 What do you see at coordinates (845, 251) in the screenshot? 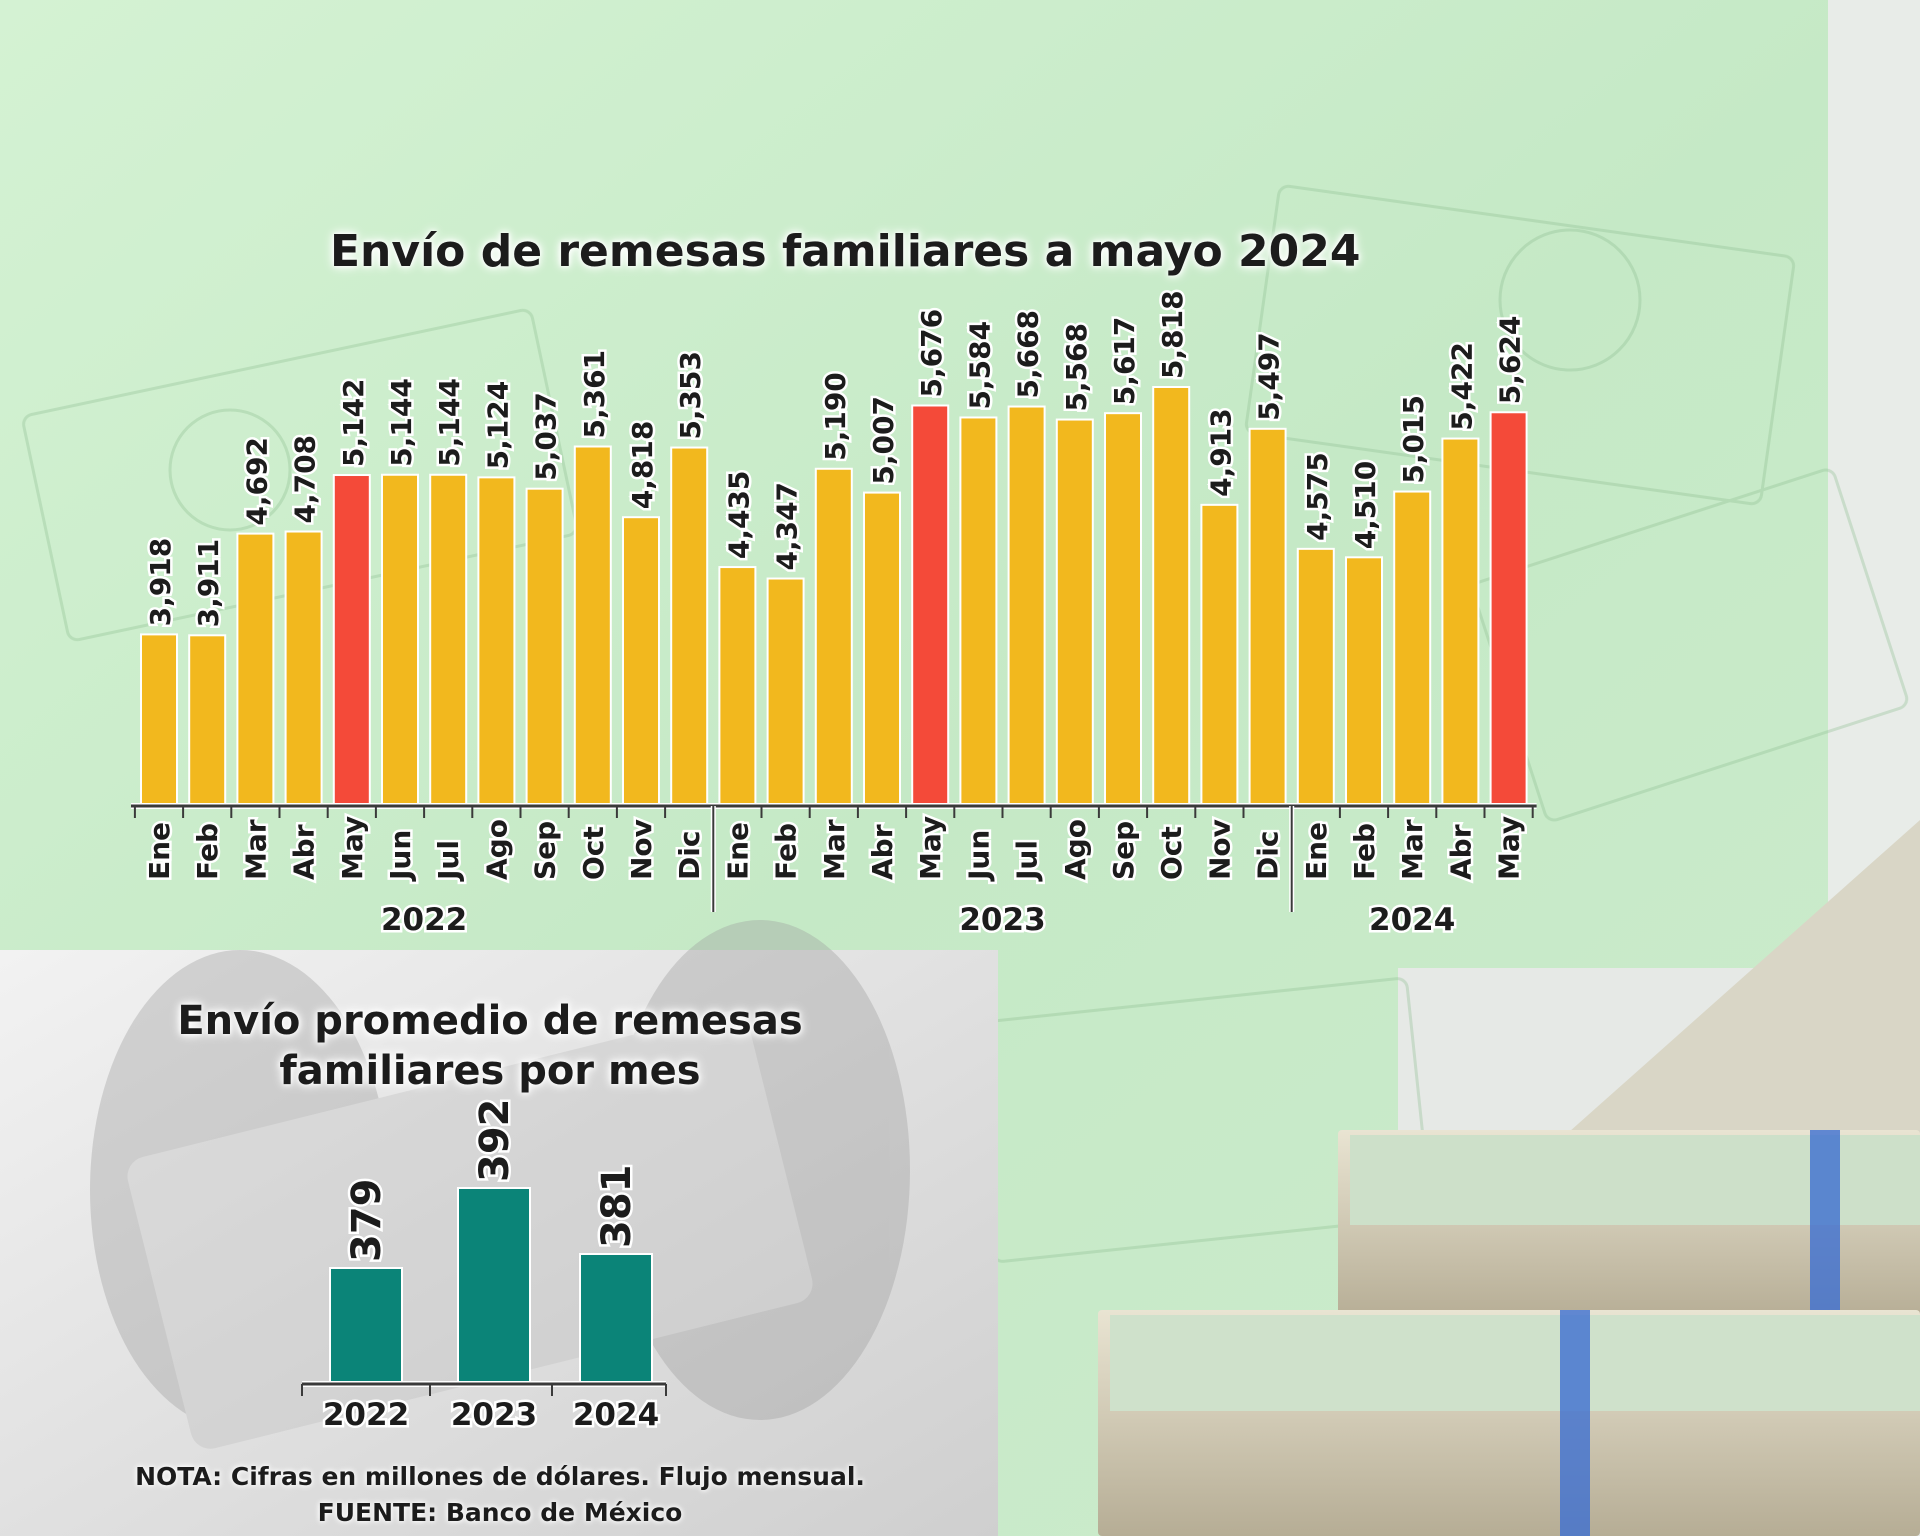
I see `main-chart-title: Envío de remesas familiares a mayo 2024` at bounding box center [845, 251].